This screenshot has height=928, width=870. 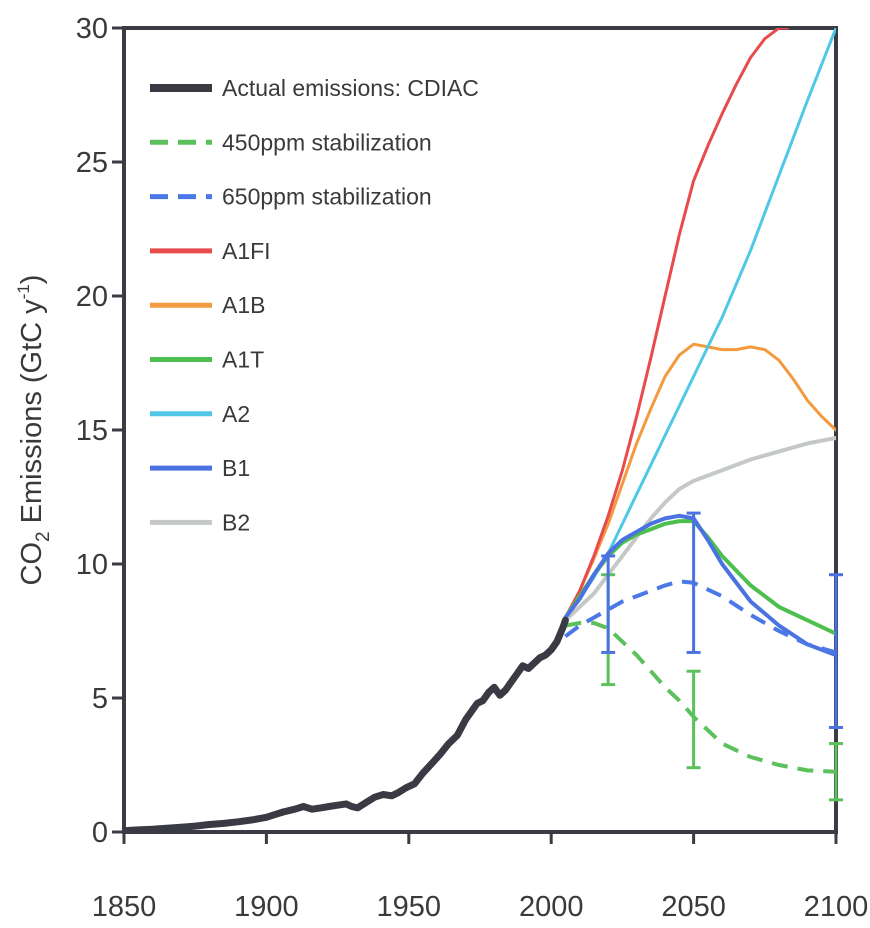 I want to click on y-axis-title-part-2: Emissions (GtC y, so click(x=32, y=415).